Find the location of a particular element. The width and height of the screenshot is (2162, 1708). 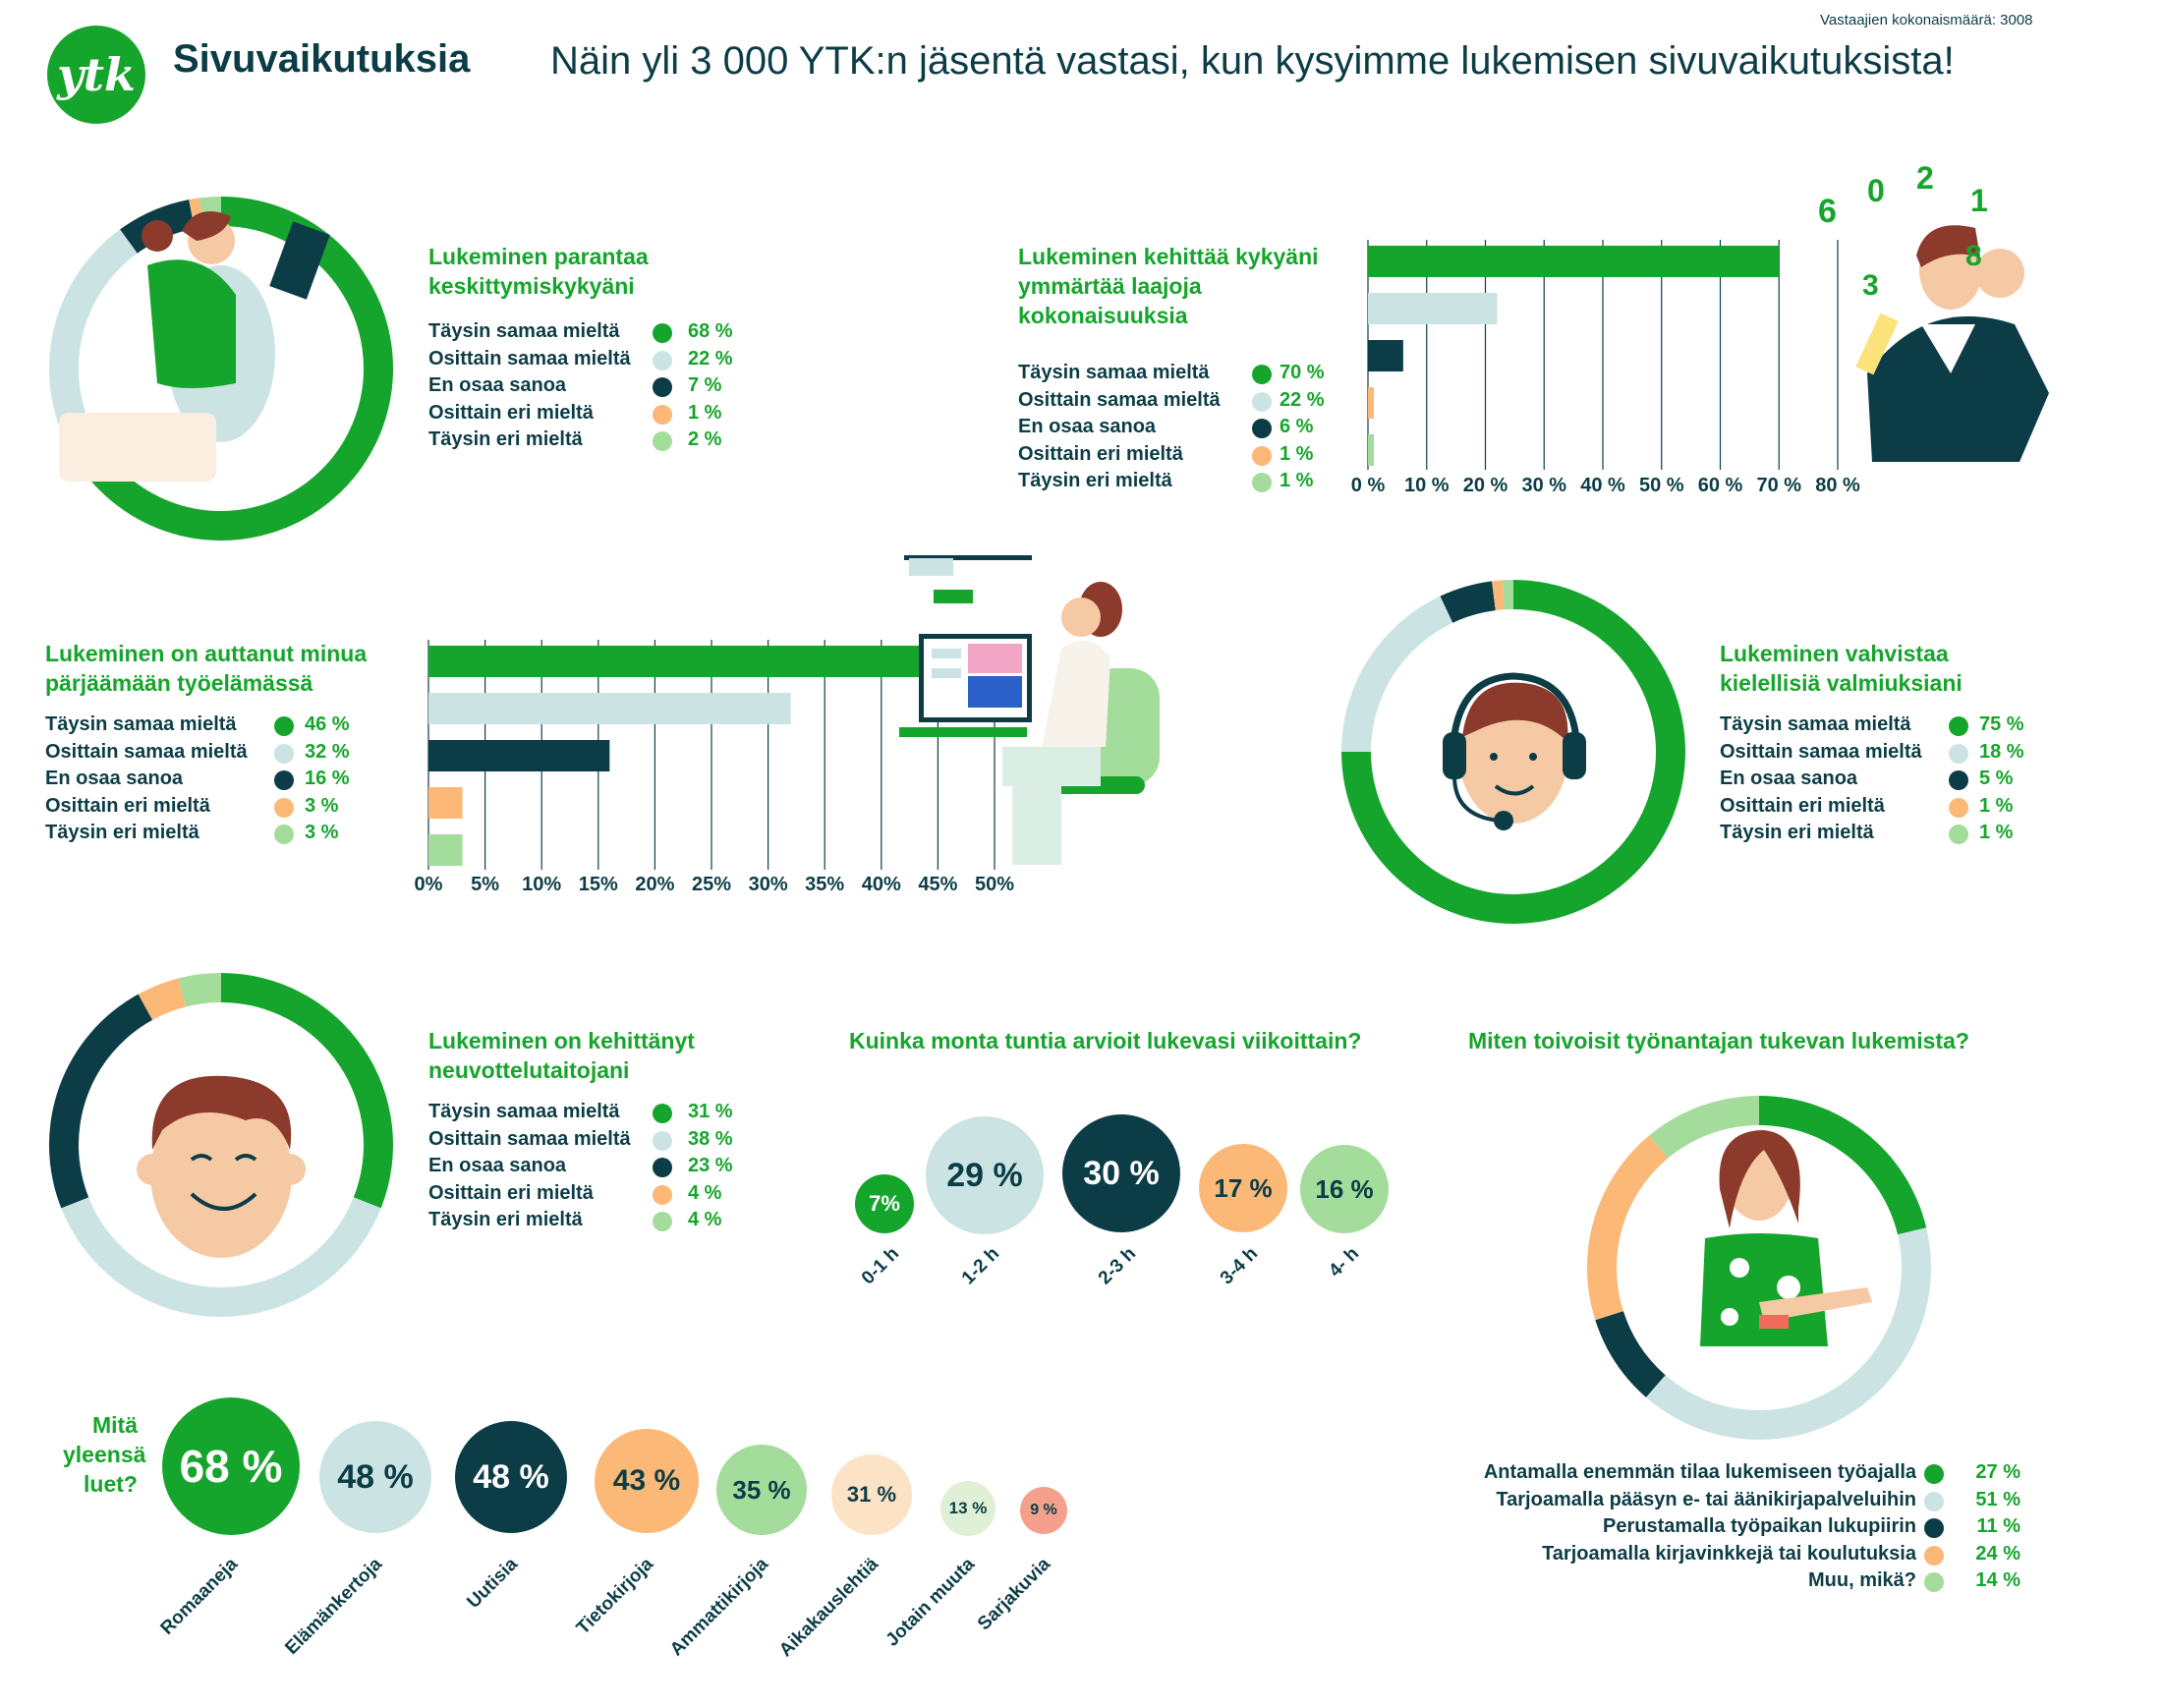

q3-bar-osittain-samaa-mielt is located at coordinates (610, 708).